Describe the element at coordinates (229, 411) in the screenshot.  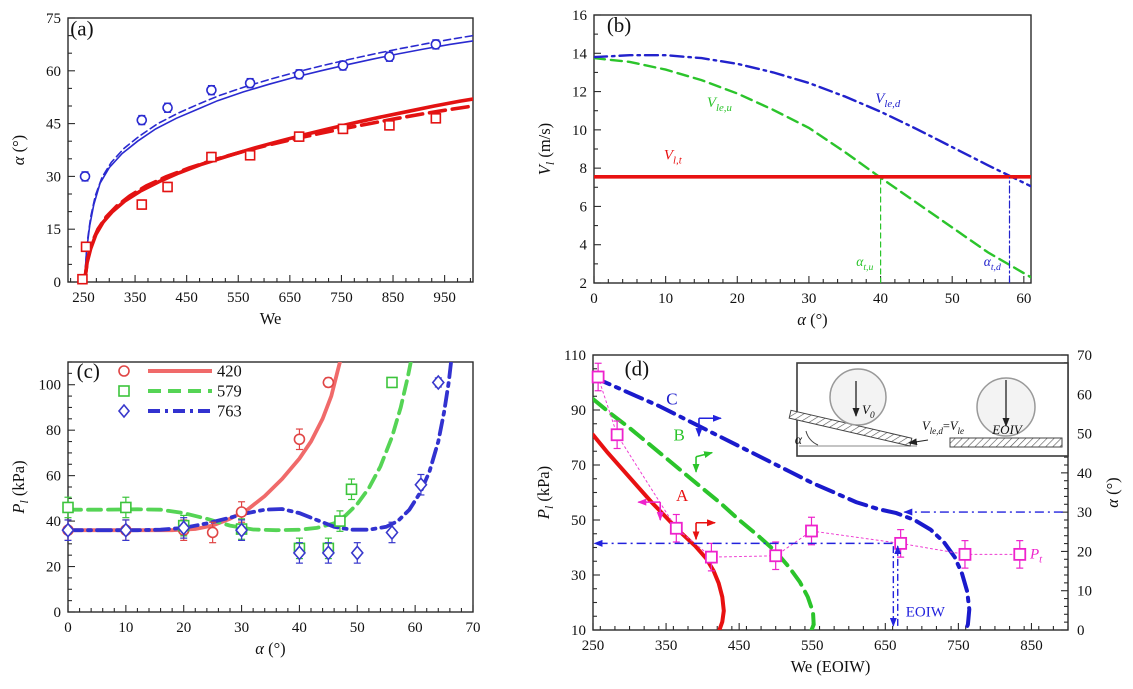
I see `legend-label: 763` at that location.